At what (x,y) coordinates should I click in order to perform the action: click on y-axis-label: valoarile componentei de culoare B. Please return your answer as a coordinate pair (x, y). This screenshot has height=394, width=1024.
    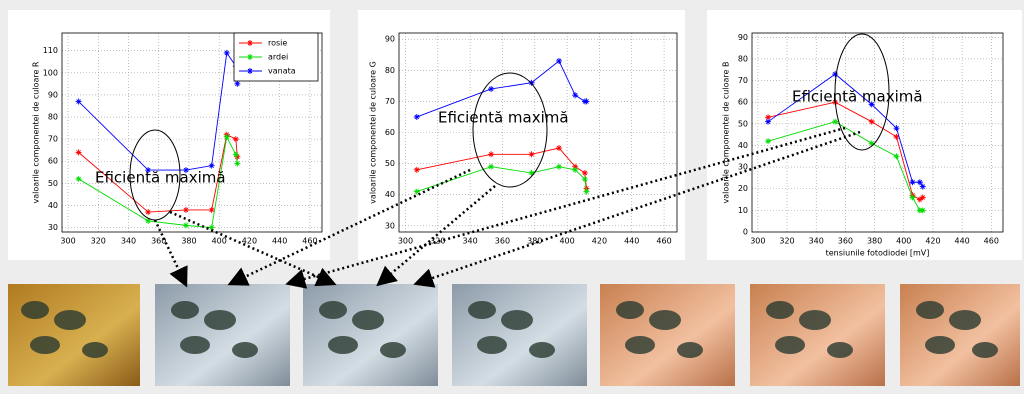
    Looking at the image, I should click on (726, 133).